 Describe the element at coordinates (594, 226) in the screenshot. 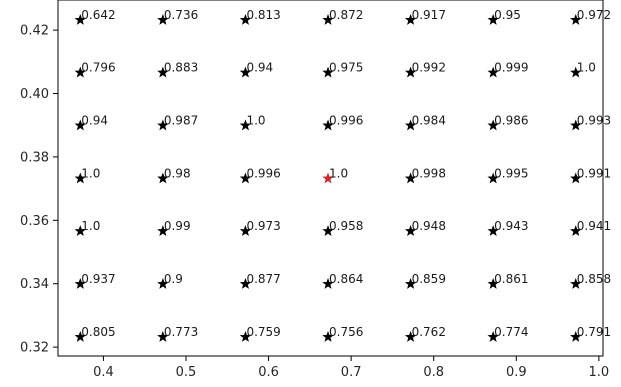

I see `point-value-label: 0.941` at that location.